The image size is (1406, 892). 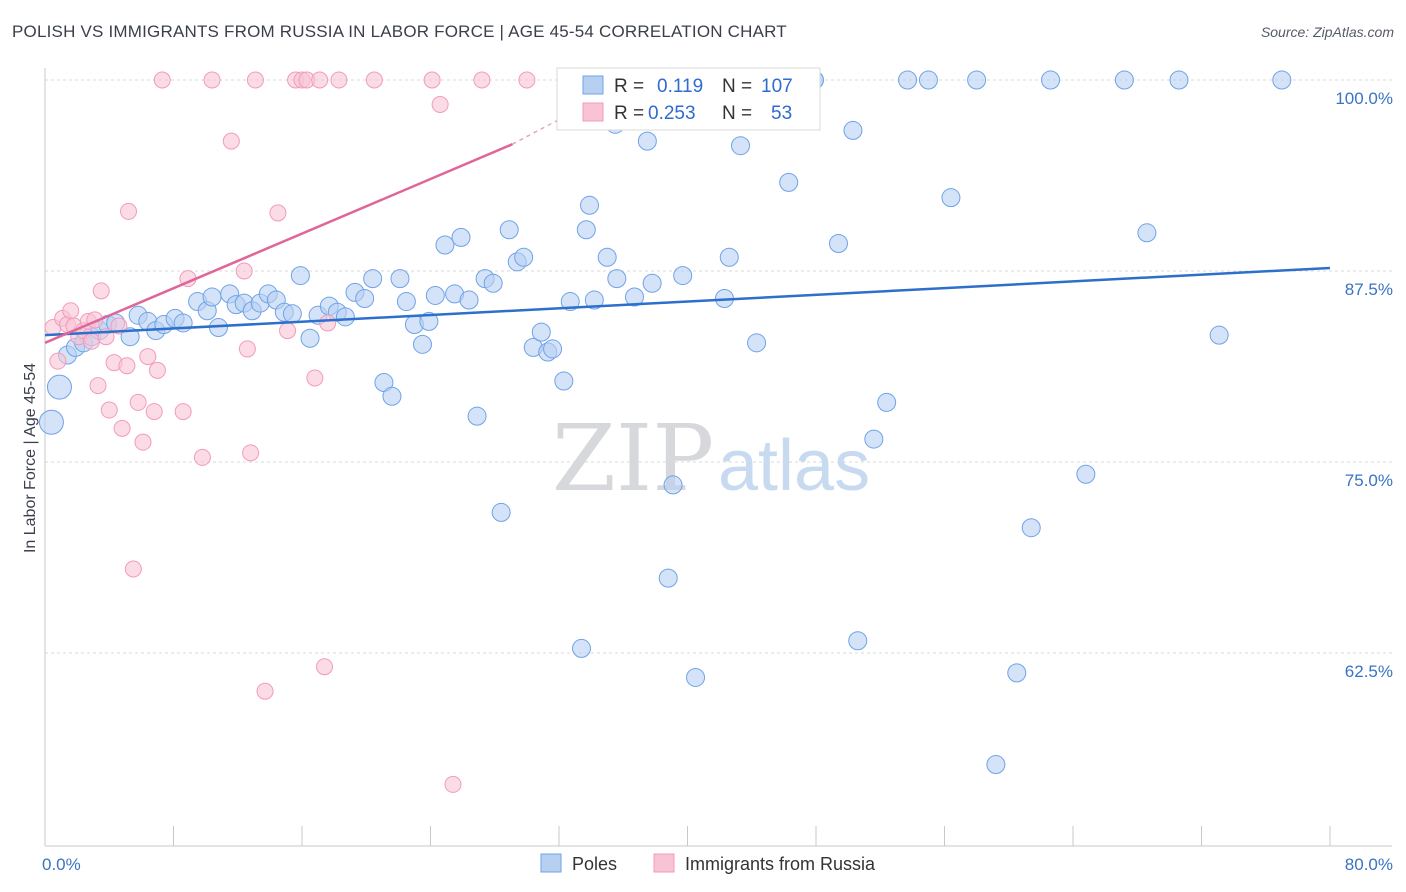 What do you see at coordinates (1364, 385) in the screenshot?
I see `y-tick-labels: 62.5% 75.0% 87.5% 100.0%` at bounding box center [1364, 385].